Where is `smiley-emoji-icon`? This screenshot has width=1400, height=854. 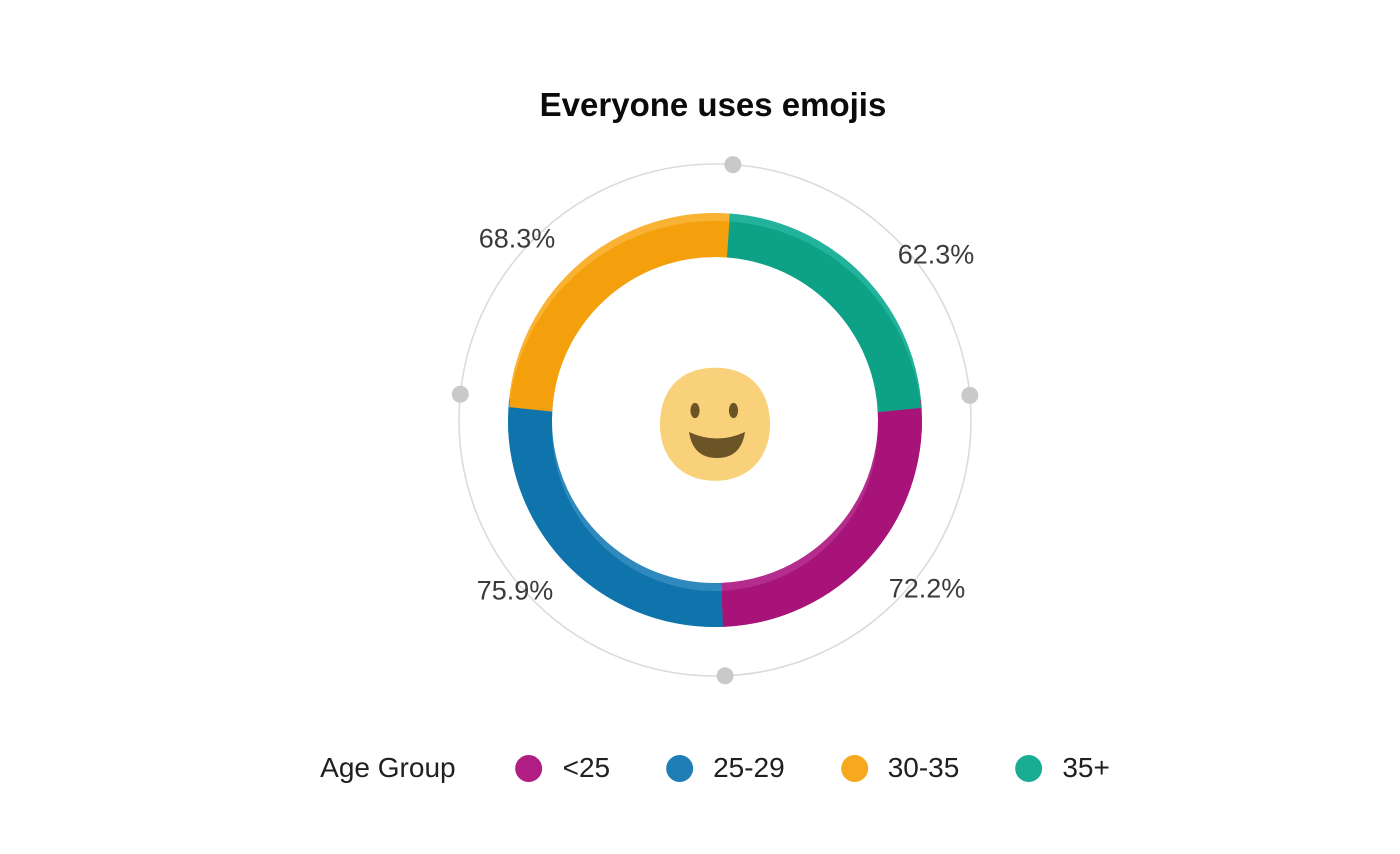 smiley-emoji-icon is located at coordinates (715, 424).